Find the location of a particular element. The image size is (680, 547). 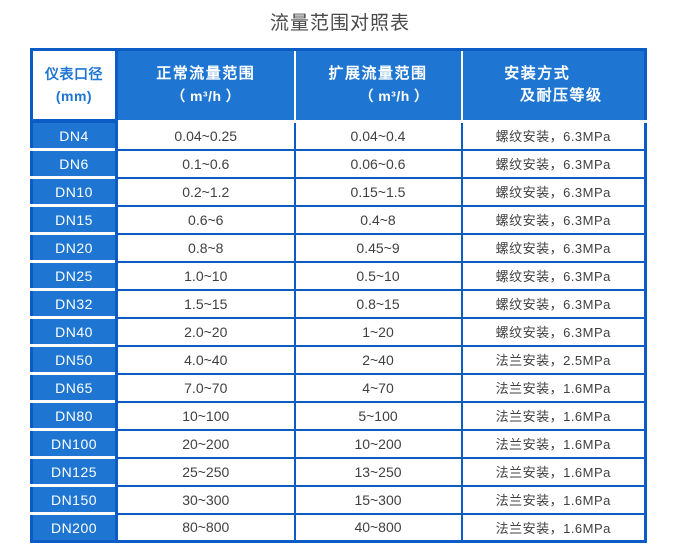

table-row: DN20 0.8~8 0.45~9 螺纹安装，6.3MPa is located at coordinates (338, 247).